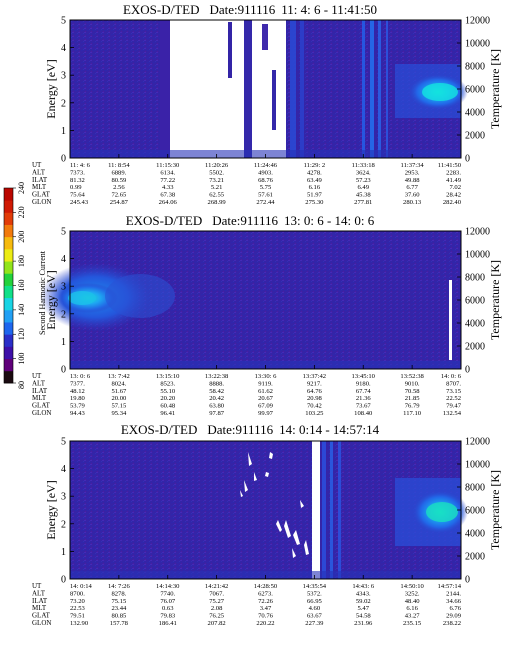 The width and height of the screenshot is (505, 649). I want to click on orbit-value: 280.13, so click(412, 202).